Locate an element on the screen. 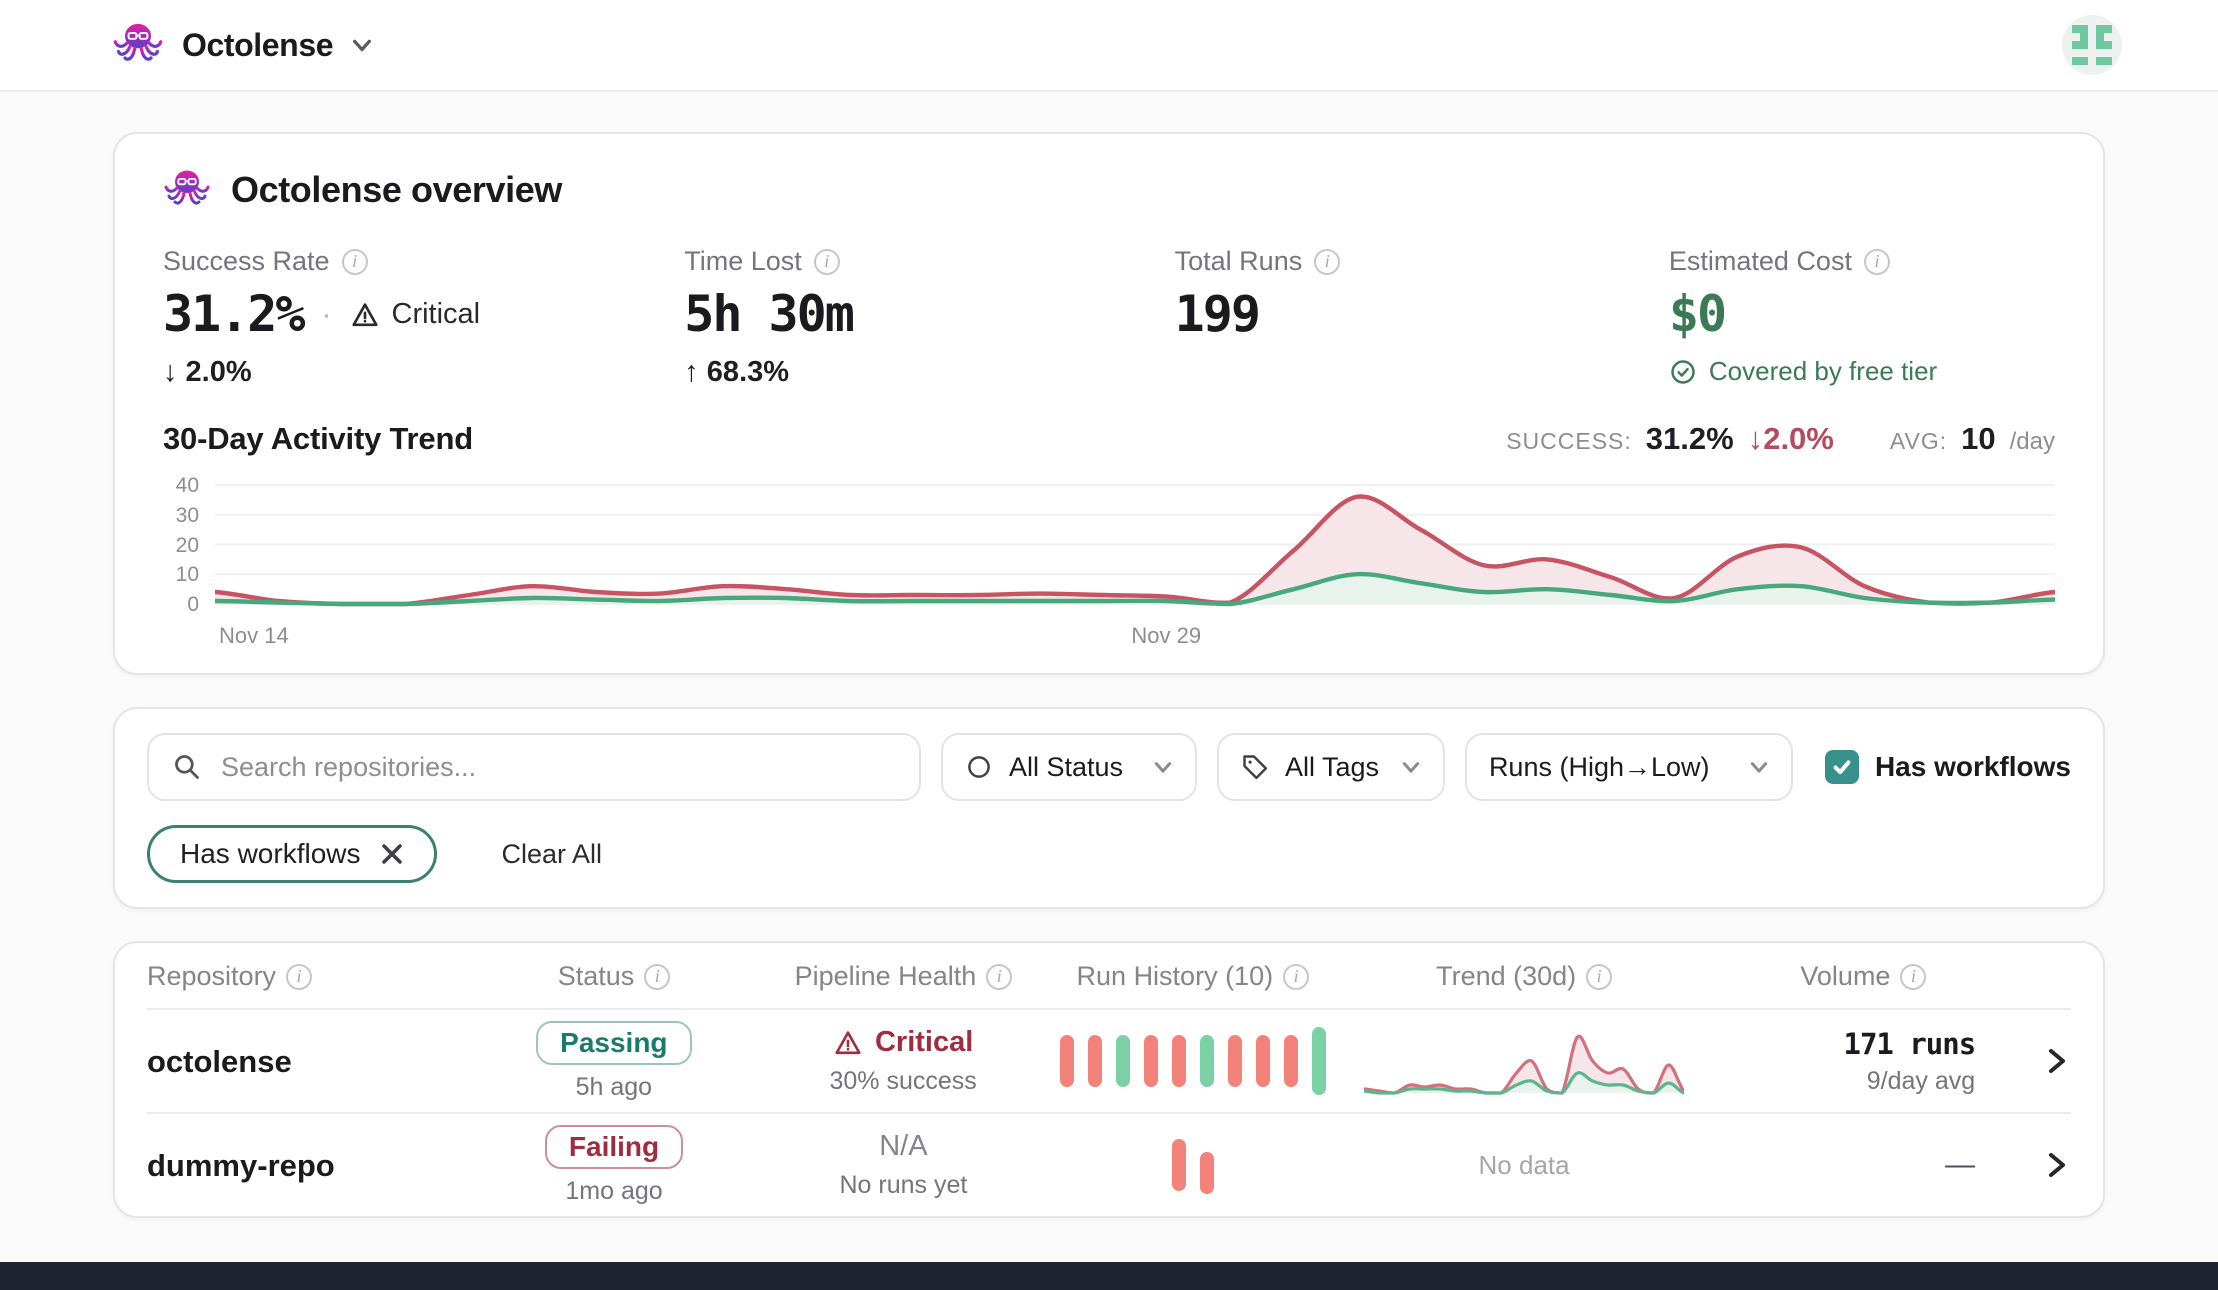  volume-value: 171 runs is located at coordinates (1909, 1043).